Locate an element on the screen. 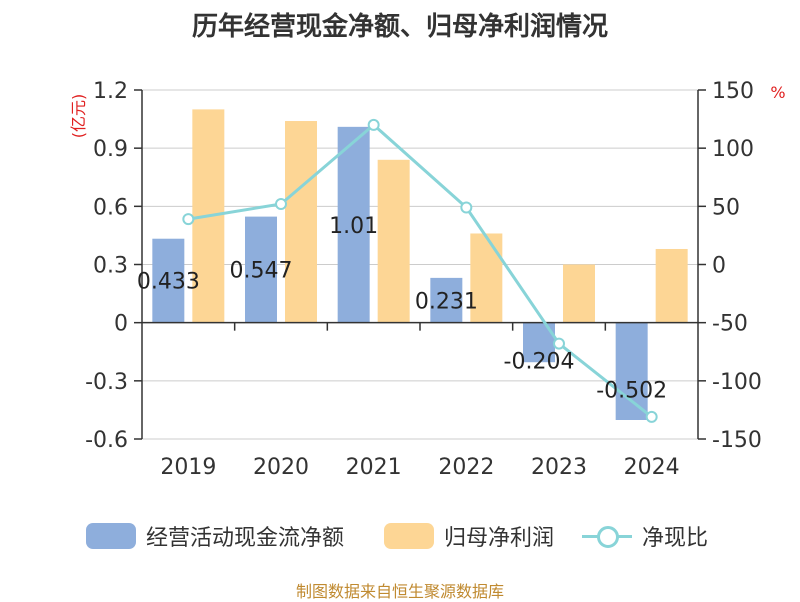 The height and width of the screenshot is (602, 800). left-axis-tick-label: -0.6 is located at coordinates (106, 440).